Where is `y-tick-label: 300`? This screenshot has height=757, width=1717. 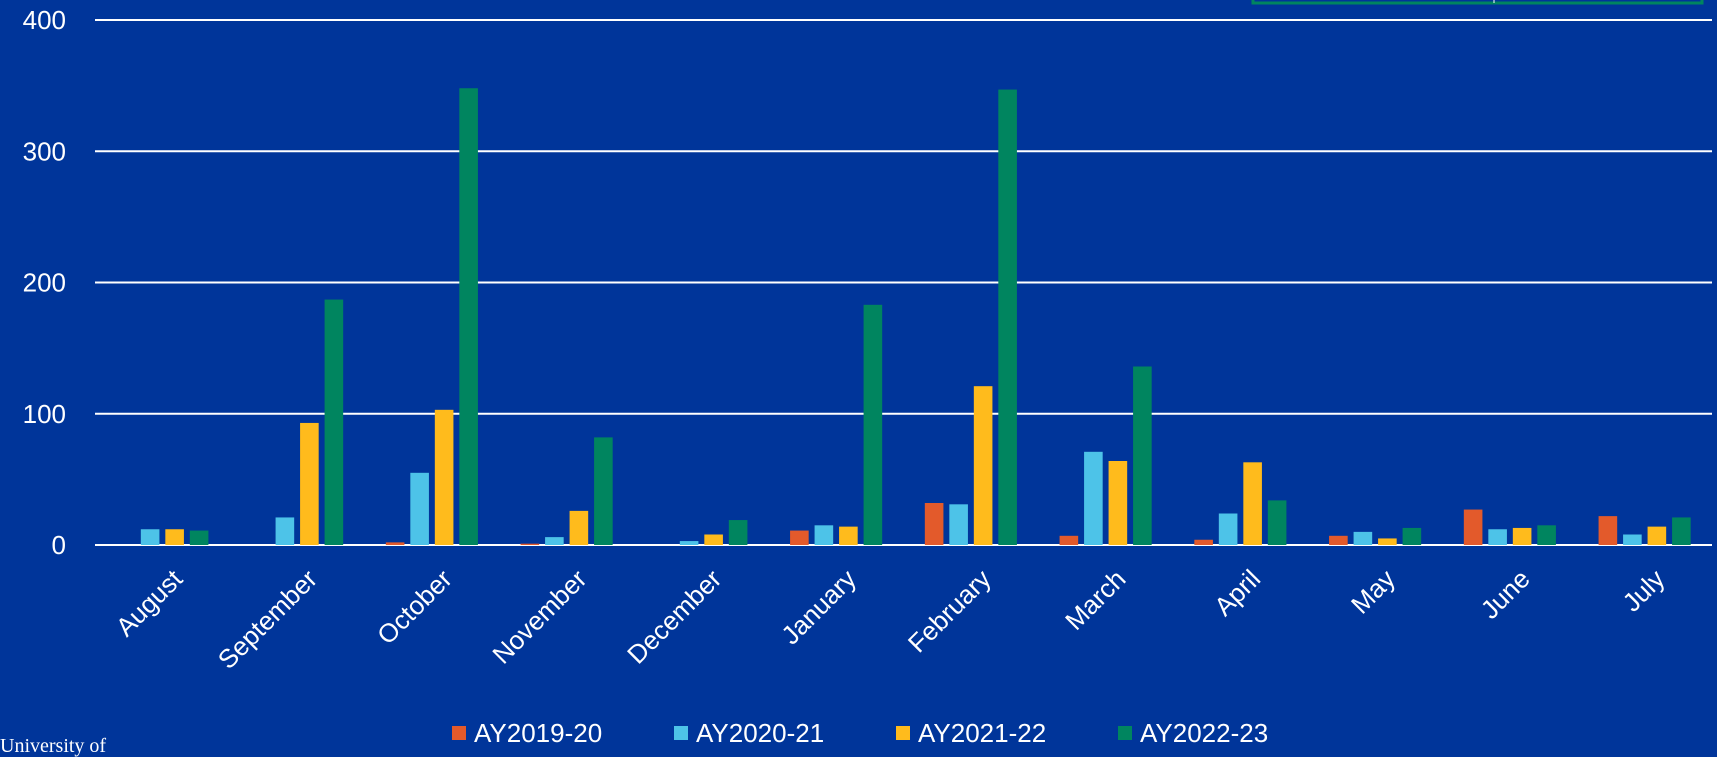
y-tick-label: 300 is located at coordinates (44, 151).